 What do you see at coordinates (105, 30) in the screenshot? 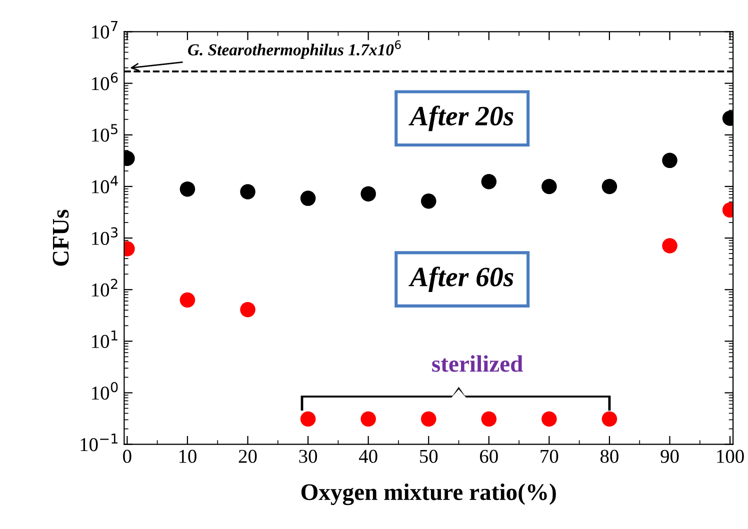
I see `y-tick-label: 10$^{7}$` at bounding box center [105, 30].